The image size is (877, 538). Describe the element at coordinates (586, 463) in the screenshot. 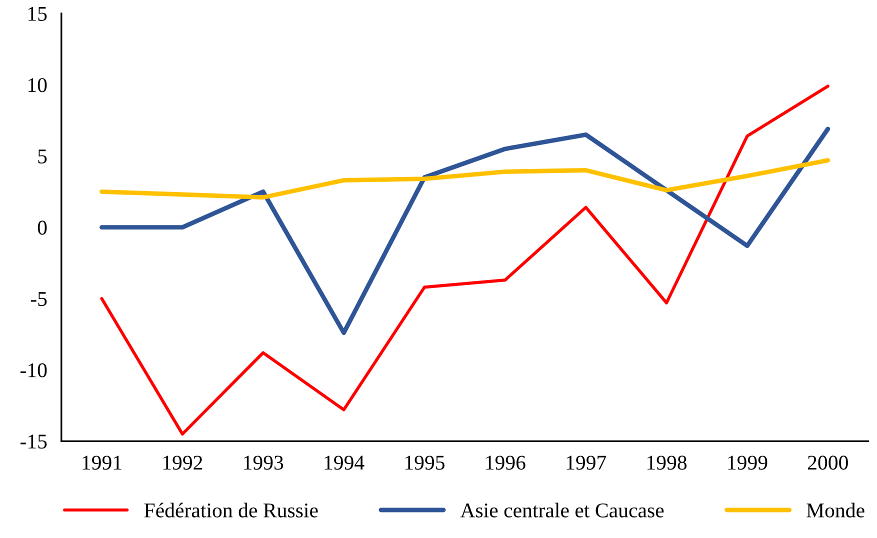

I see `x-tick-label: 1997` at that location.